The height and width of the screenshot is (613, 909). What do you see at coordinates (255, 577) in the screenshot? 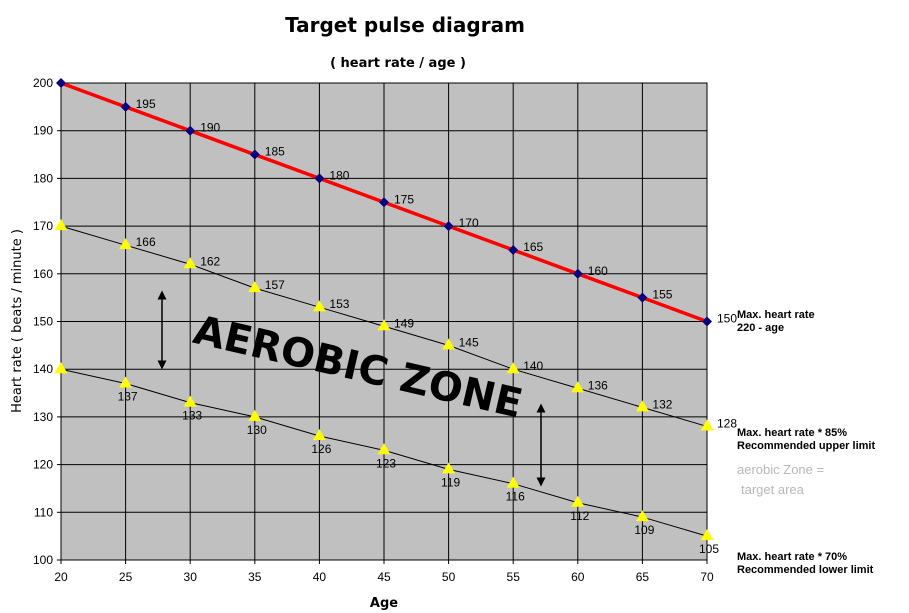
I see `x-tick-label: 35` at bounding box center [255, 577].